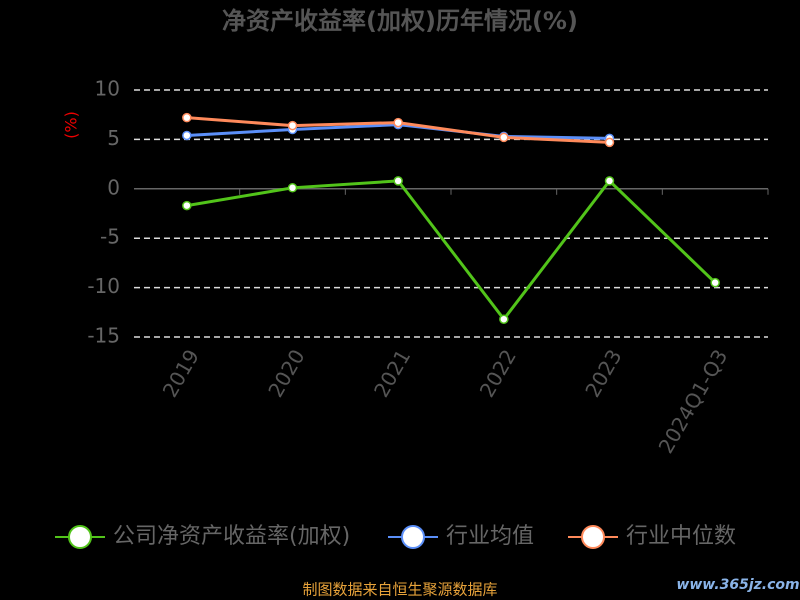 This screenshot has height=600, width=800. Describe the element at coordinates (110, 237) in the screenshot. I see `y-tick-label: -5` at that location.